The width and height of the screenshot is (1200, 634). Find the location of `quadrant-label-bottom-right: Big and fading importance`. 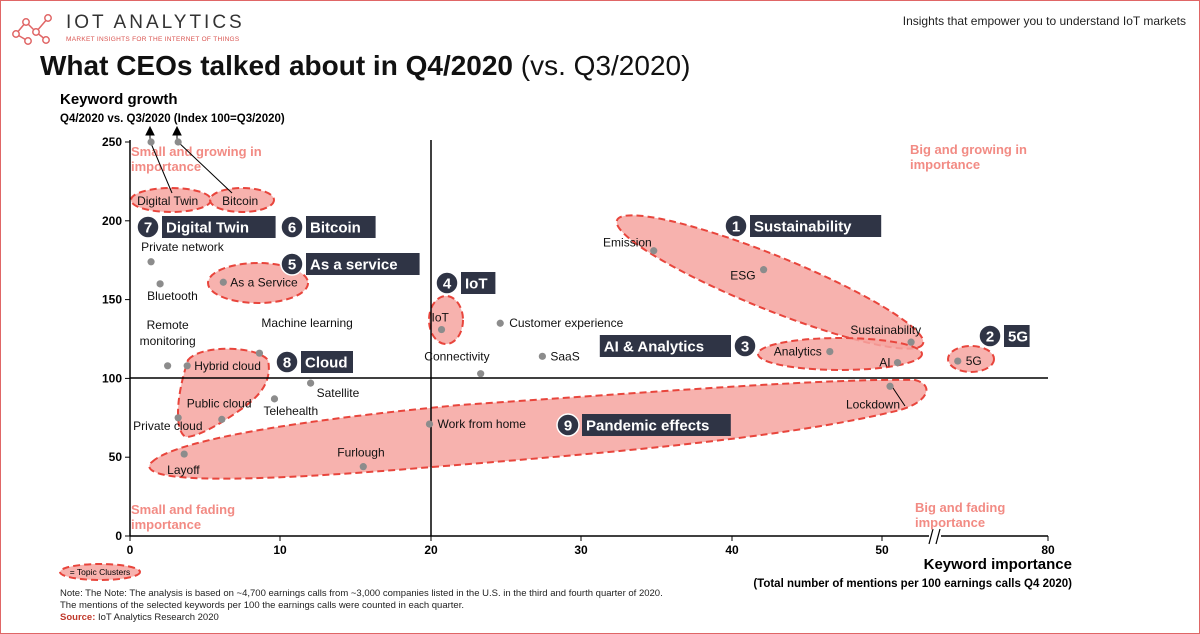

quadrant-label-bottom-right: Big and fading importance is located at coordinates (960, 515).